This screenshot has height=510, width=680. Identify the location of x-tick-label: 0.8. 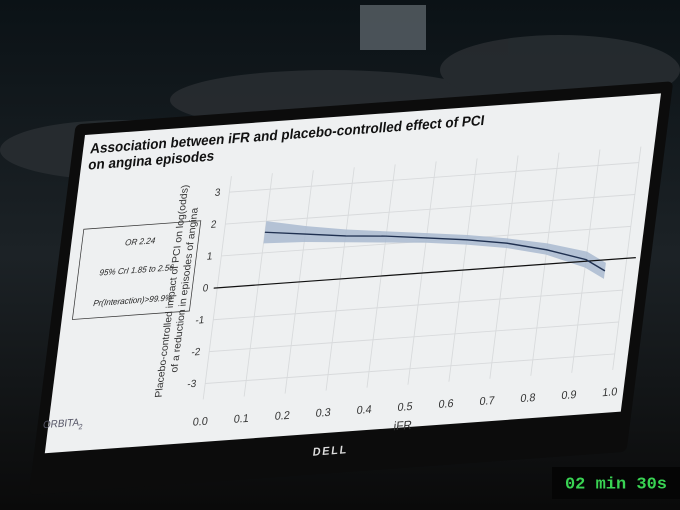
(528, 398).